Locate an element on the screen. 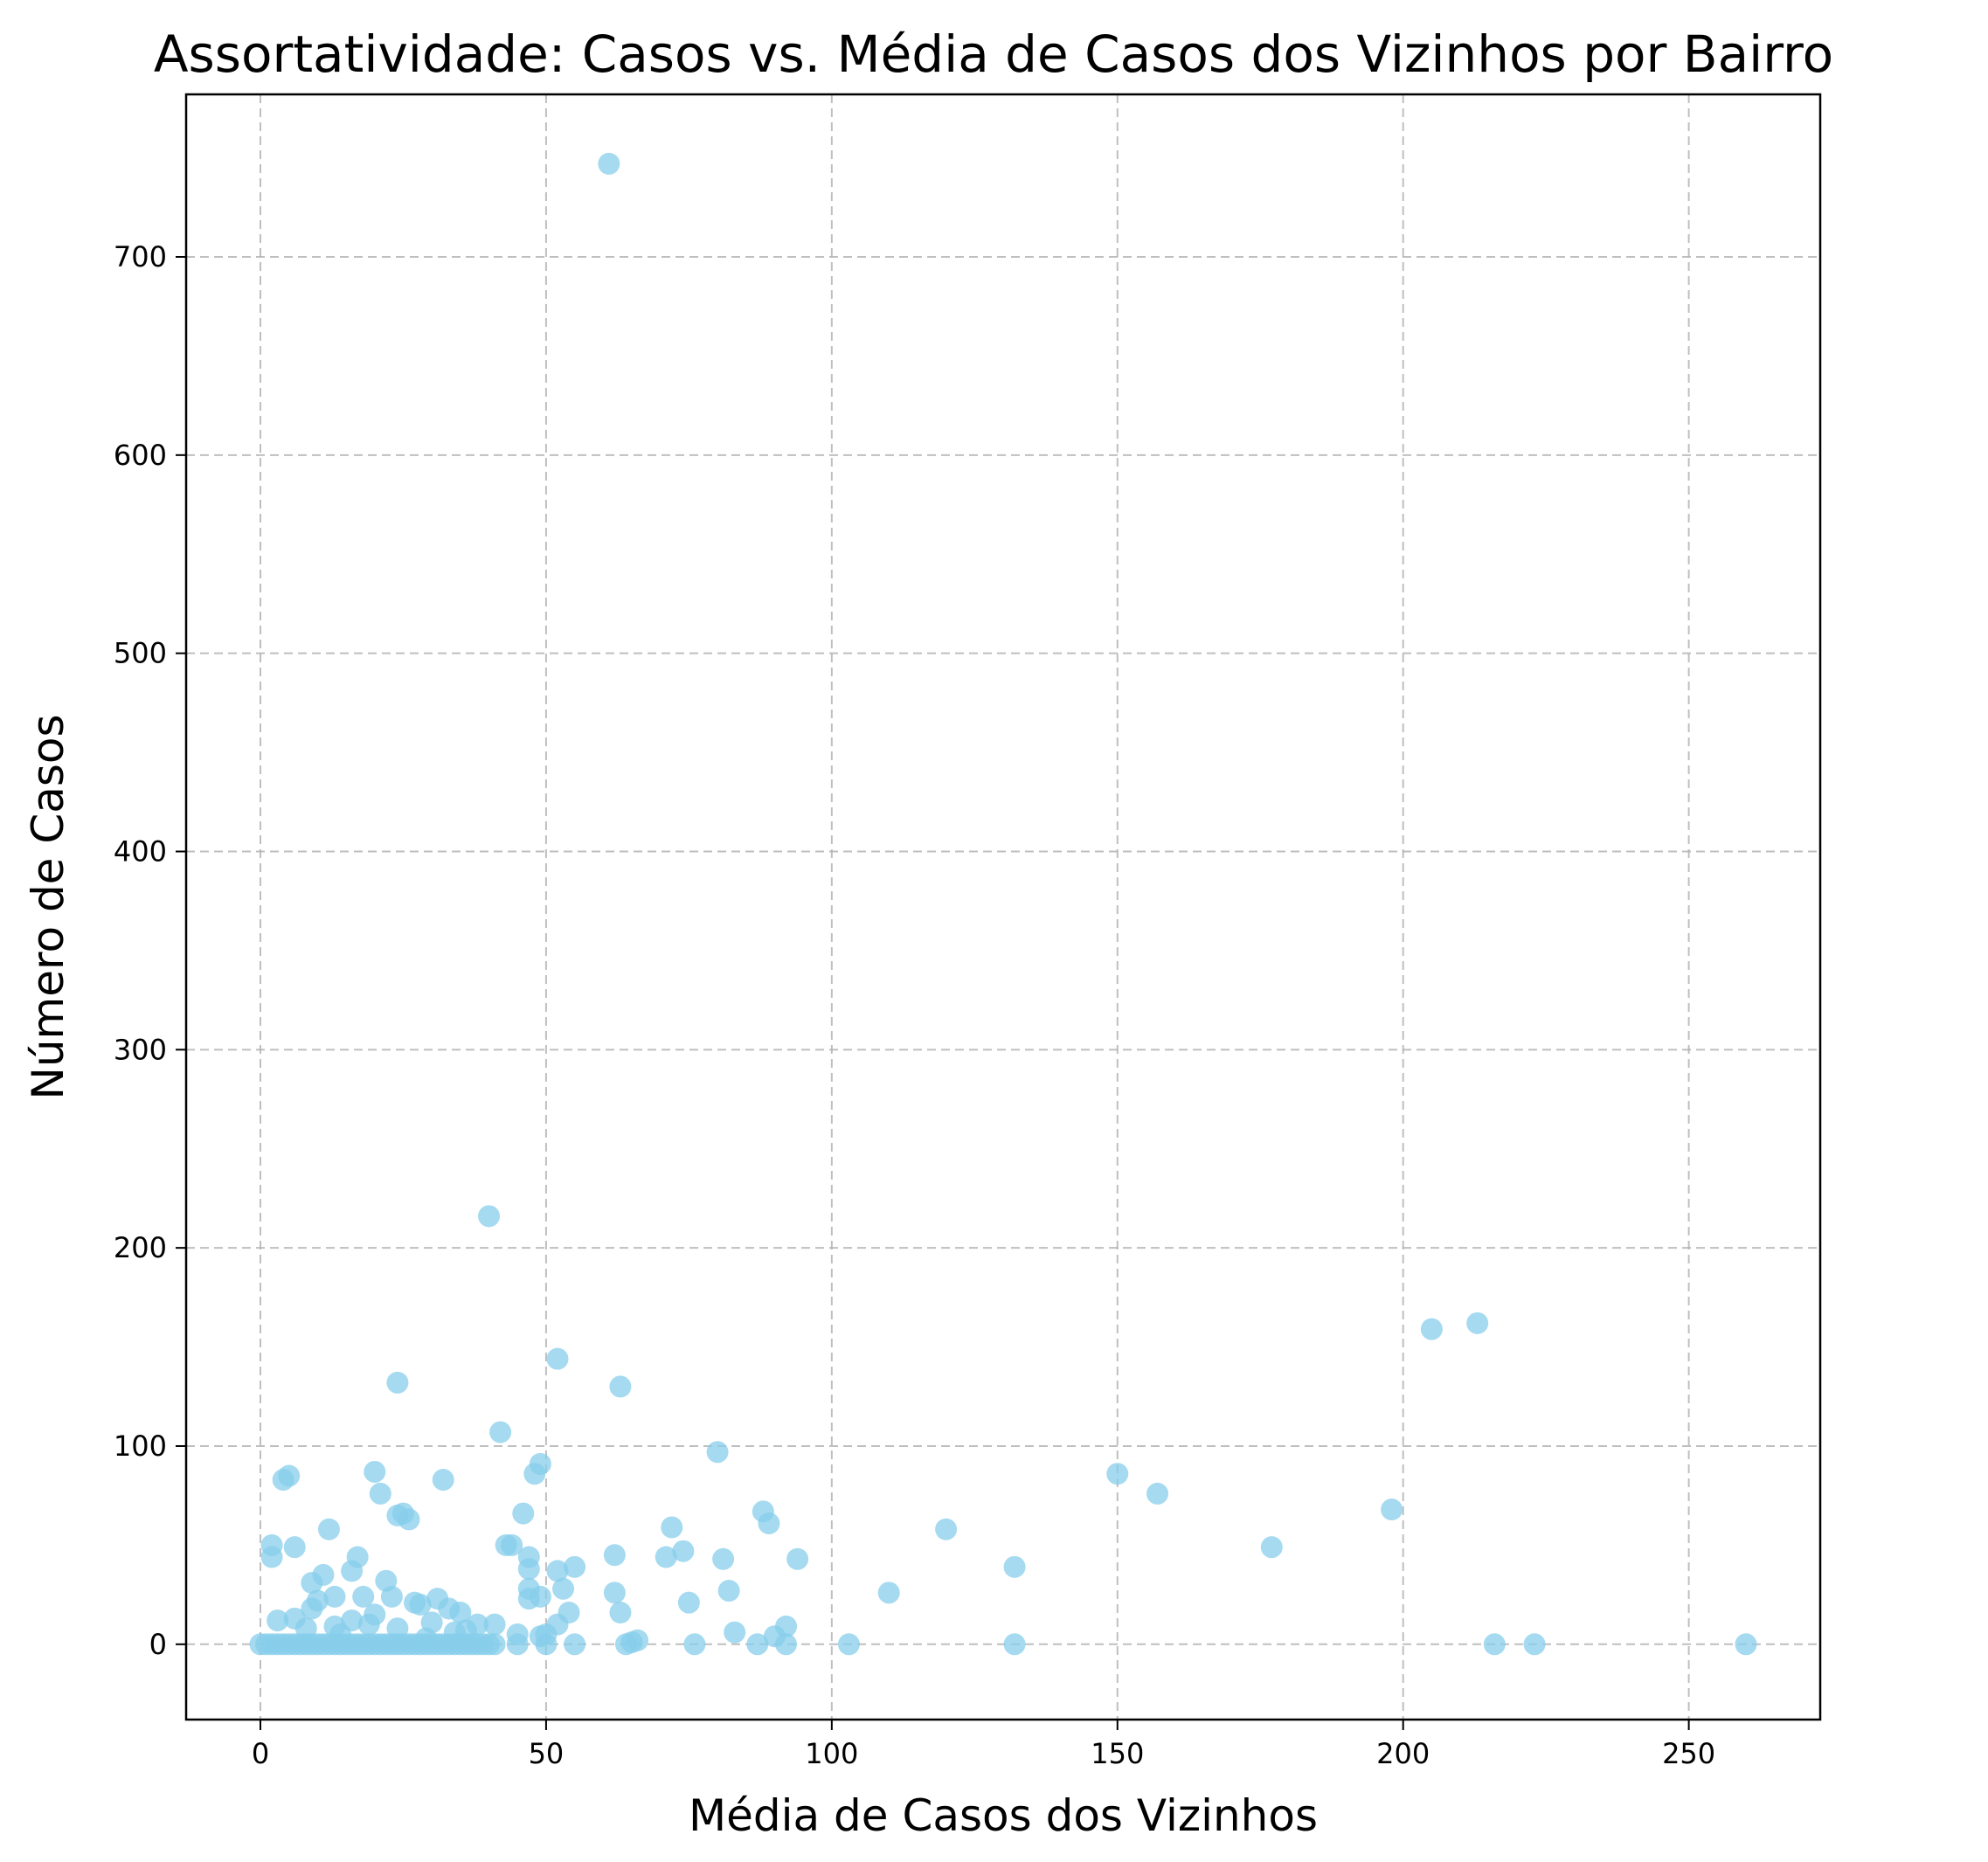  y-axis-label: Número de Casos is located at coordinates (48, 906).